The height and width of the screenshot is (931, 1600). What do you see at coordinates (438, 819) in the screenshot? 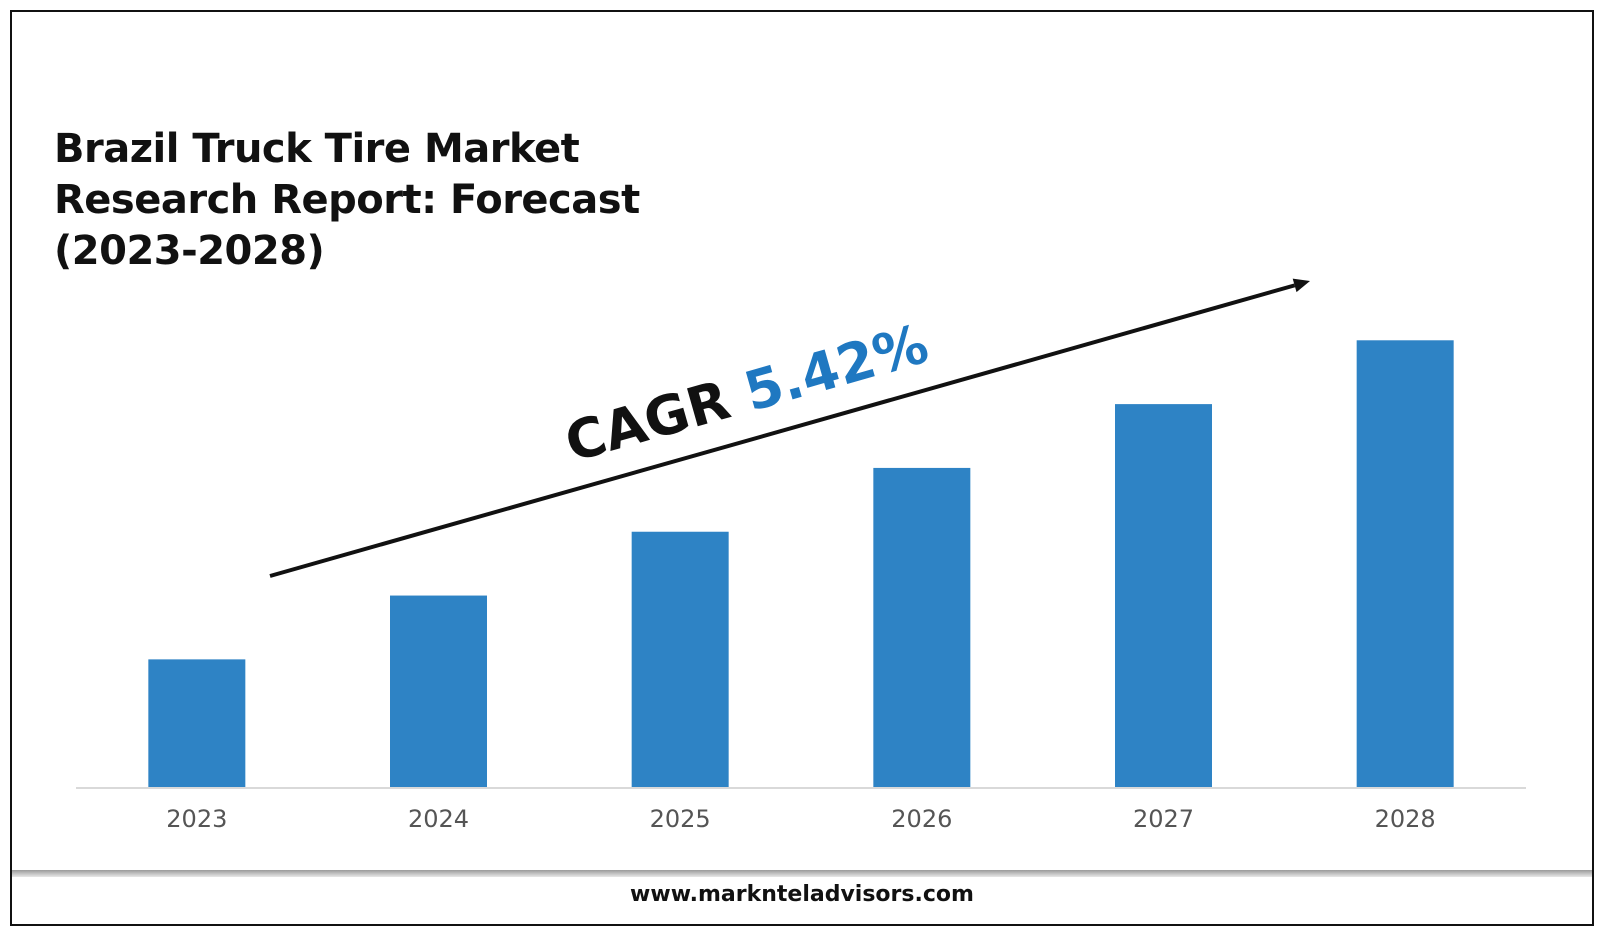
I see `x-tick-label-2024: 2024` at bounding box center [438, 819].